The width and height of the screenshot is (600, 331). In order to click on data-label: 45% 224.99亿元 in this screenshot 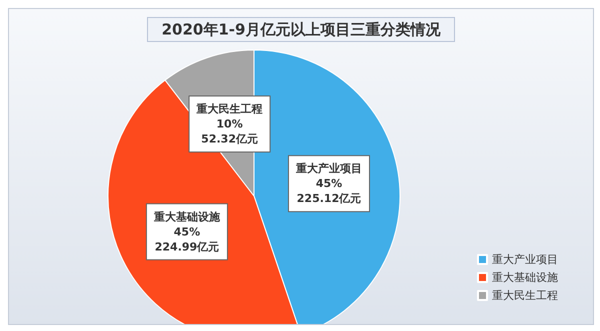, I will do `click(187, 239)`.